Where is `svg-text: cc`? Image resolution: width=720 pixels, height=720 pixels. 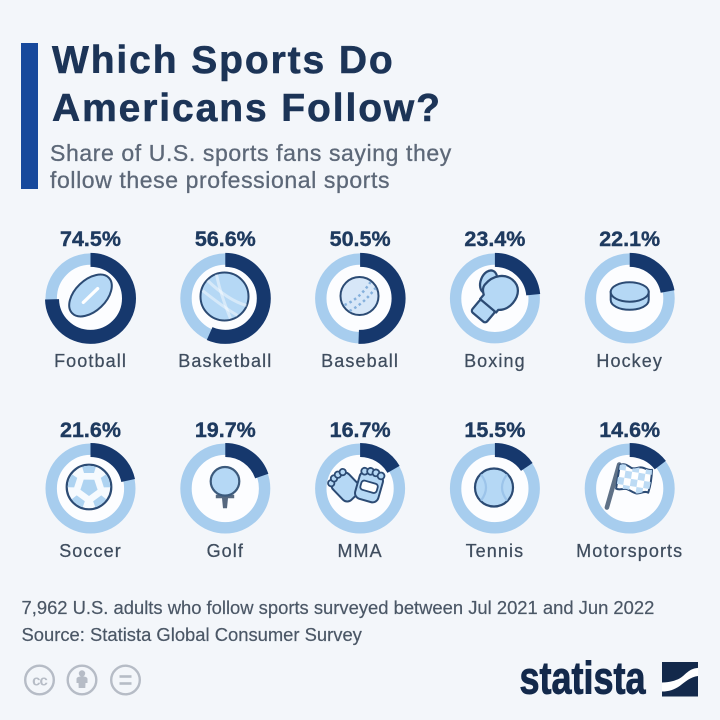 svg-text: cc is located at coordinates (39, 681).